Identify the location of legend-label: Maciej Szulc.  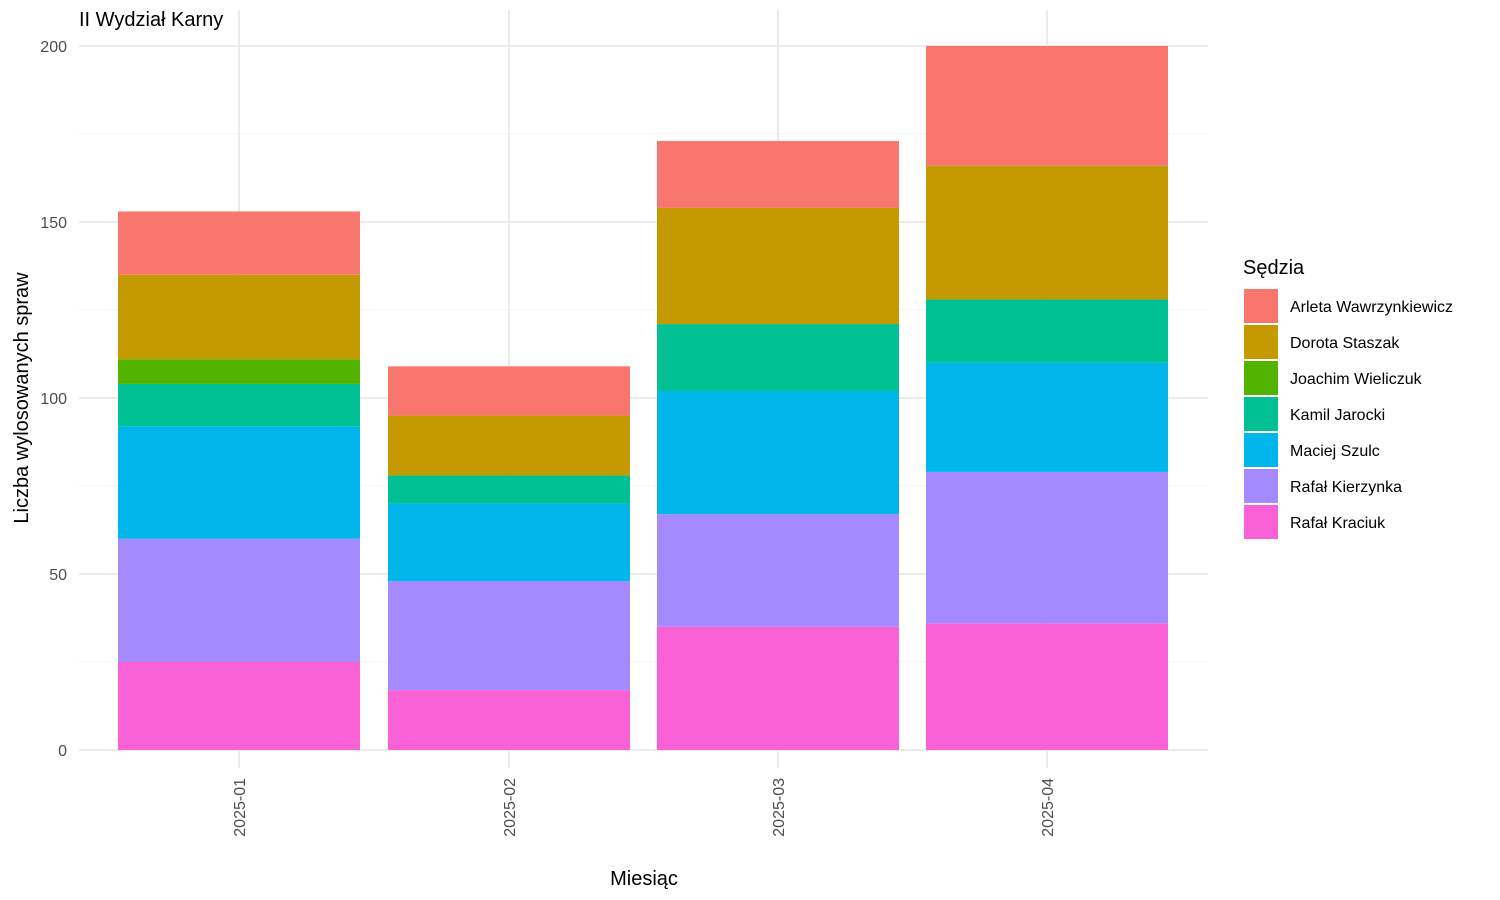
(1335, 451).